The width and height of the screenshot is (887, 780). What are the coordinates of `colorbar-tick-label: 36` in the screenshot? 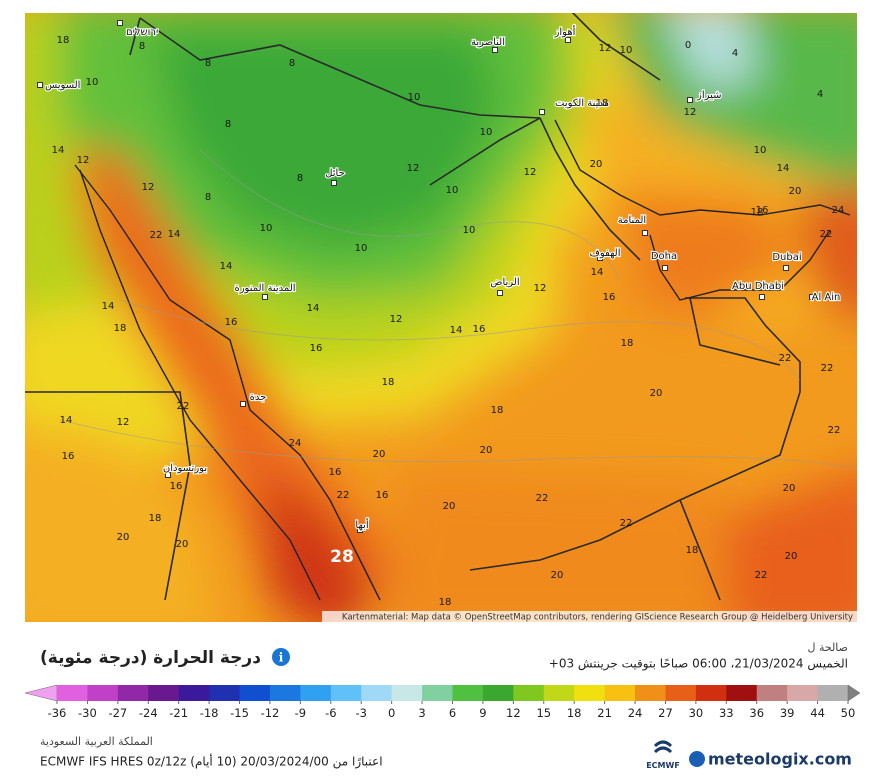 It's located at (756, 713).